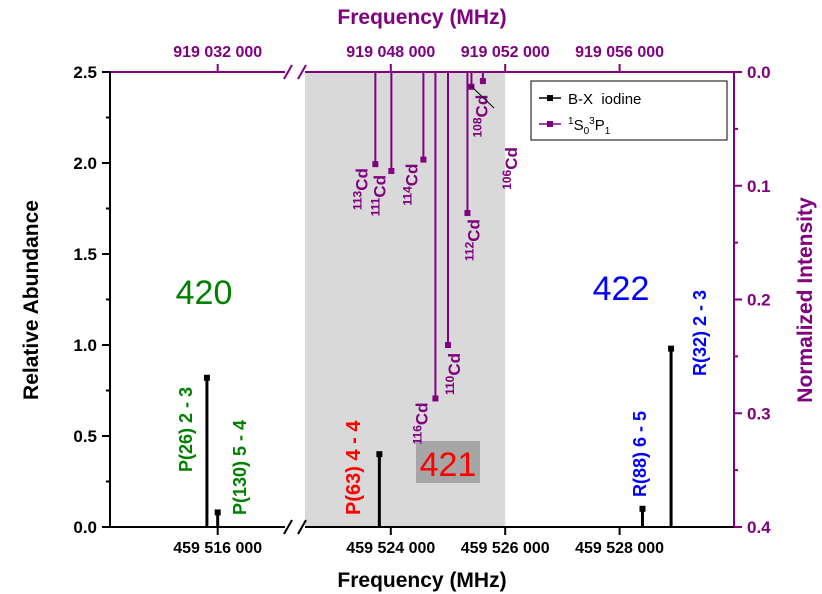 The width and height of the screenshot is (822, 594). I want to click on legend-cadmium-label: 1S03P1, so click(589, 126).